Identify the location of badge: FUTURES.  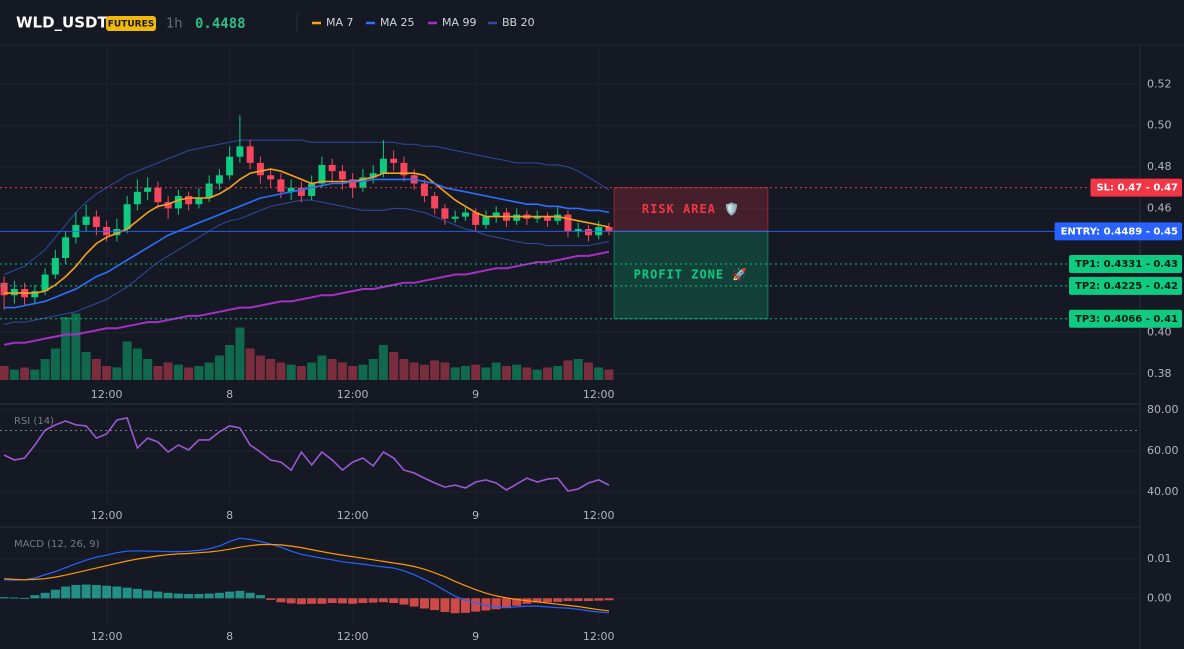
(131, 25).